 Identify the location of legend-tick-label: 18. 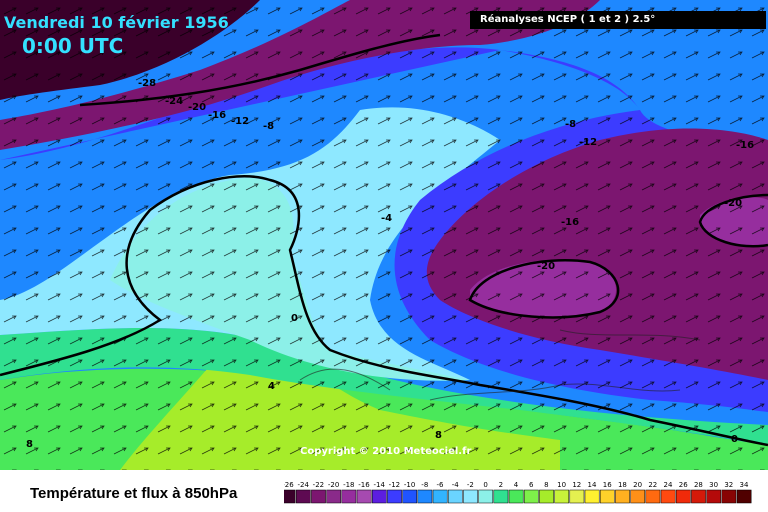
(622, 485).